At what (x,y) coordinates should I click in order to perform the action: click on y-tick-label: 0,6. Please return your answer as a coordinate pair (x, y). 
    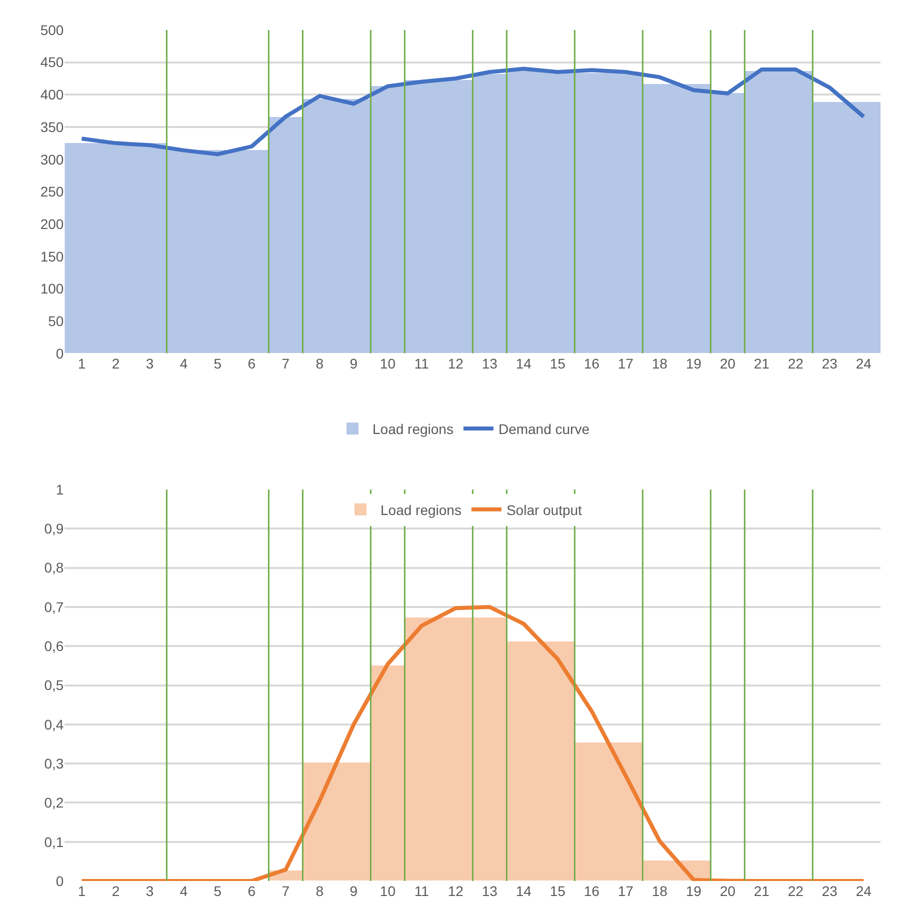
    Looking at the image, I should click on (54, 646).